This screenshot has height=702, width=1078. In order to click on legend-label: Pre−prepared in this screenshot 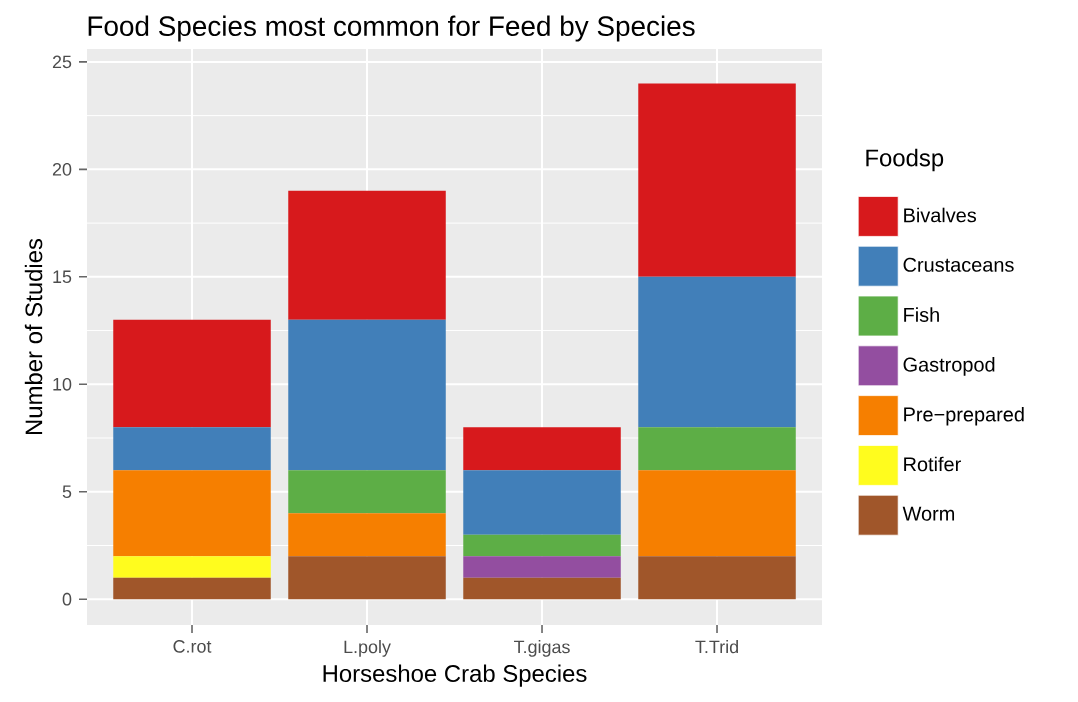, I will do `click(964, 416)`.